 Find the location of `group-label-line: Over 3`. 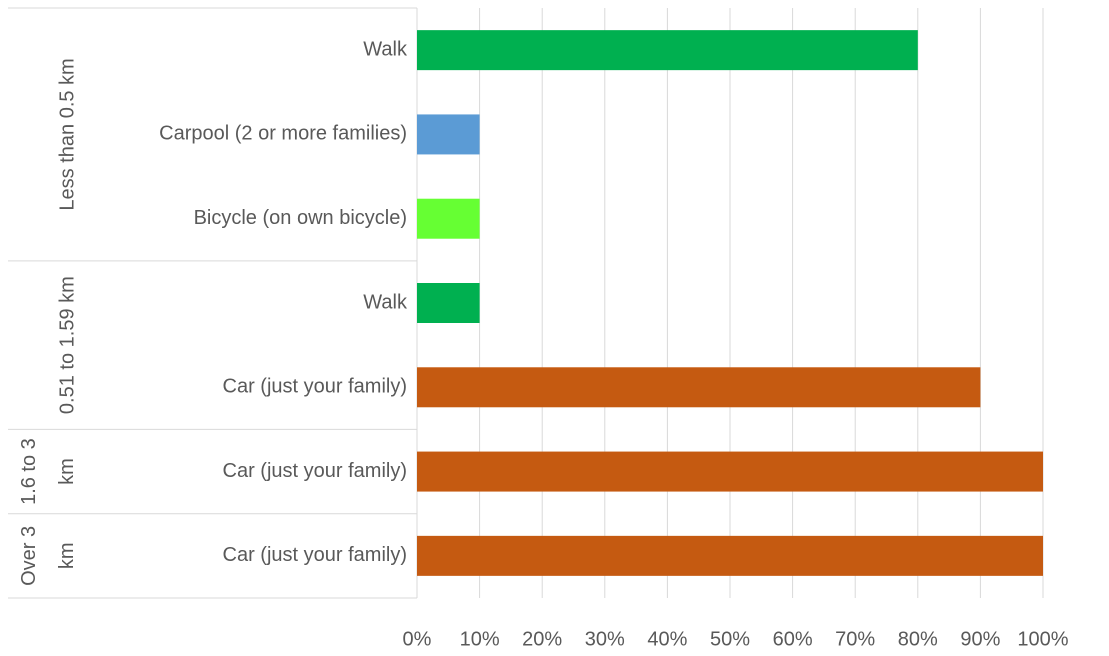

group-label-line: Over 3 is located at coordinates (29, 556).